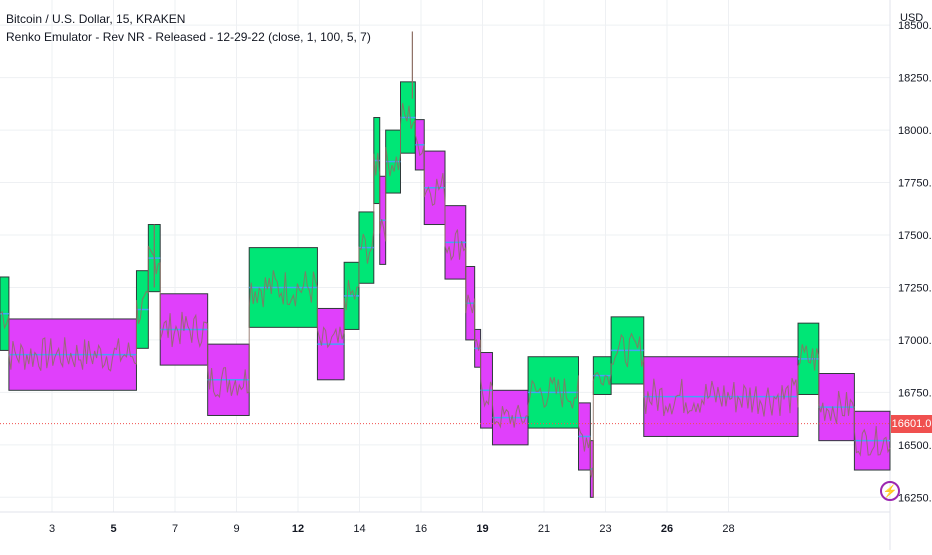  Describe the element at coordinates (912, 18) in the screenshot. I see `currency-unit: USD` at that location.